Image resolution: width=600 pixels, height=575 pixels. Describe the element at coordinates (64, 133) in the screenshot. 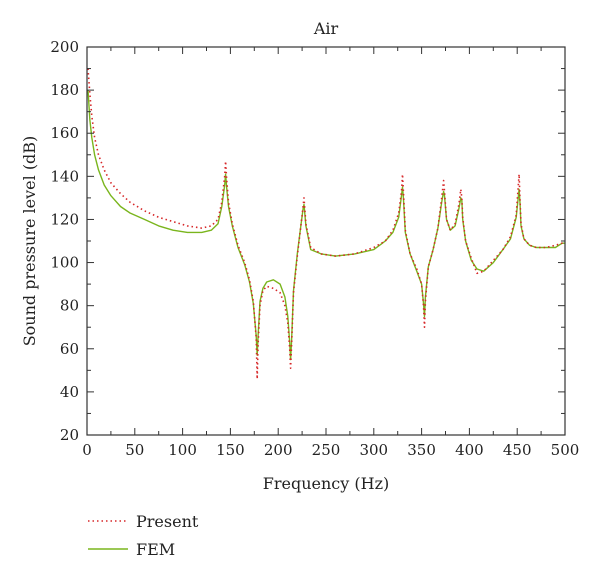

I see `y-tick-label: 160` at that location.